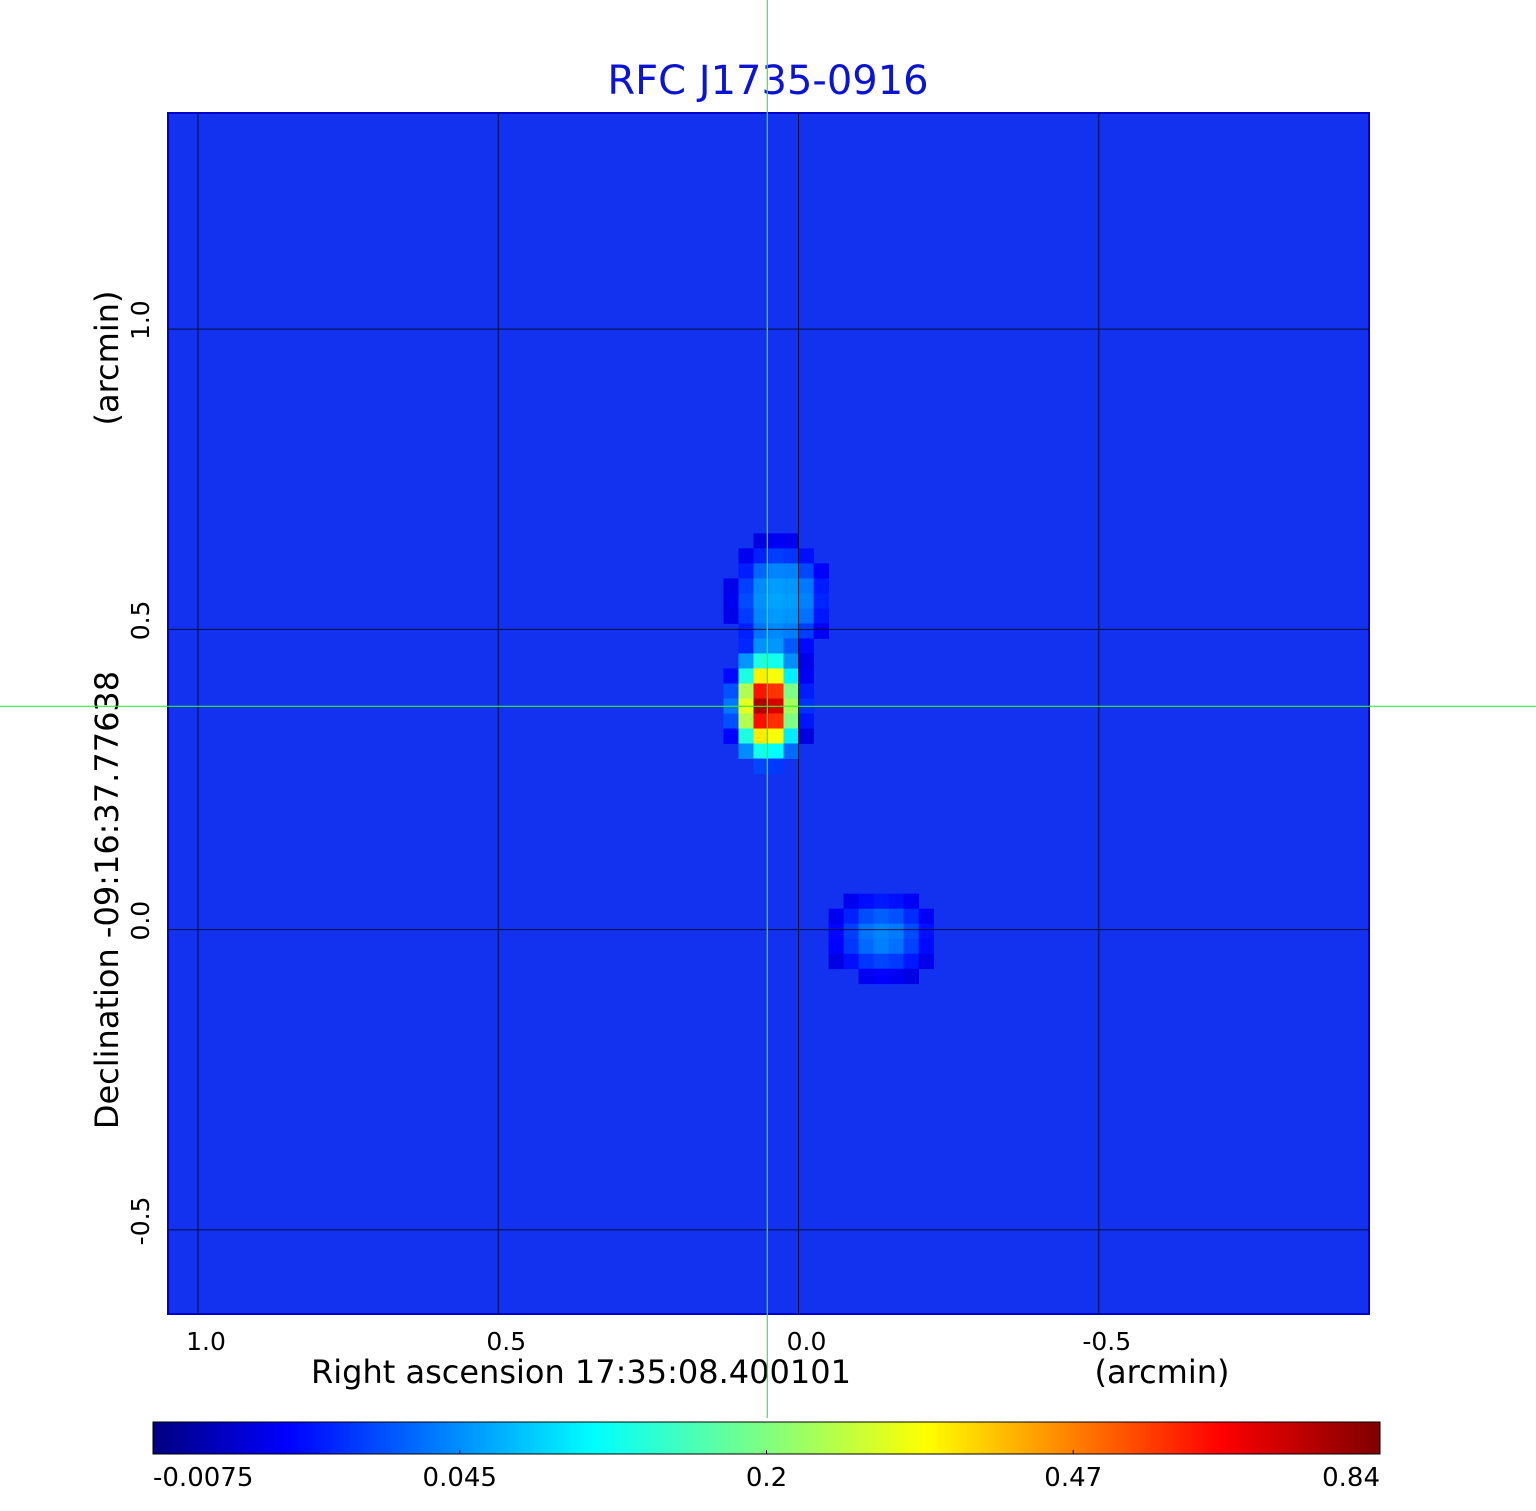 Image resolution: width=1536 pixels, height=1511 pixels. What do you see at coordinates (140, 772) in the screenshot?
I see `y-axis-ticks: 1.0 0.5 0.0 -0.5` at bounding box center [140, 772].